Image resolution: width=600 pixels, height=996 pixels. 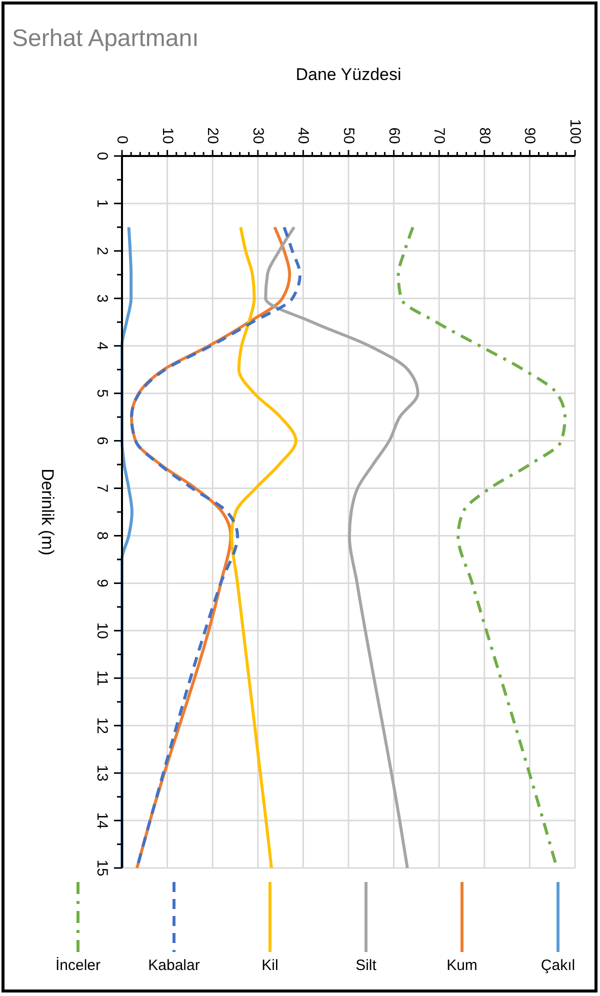 I want to click on y-tick-label: 5, so click(x=102, y=393).